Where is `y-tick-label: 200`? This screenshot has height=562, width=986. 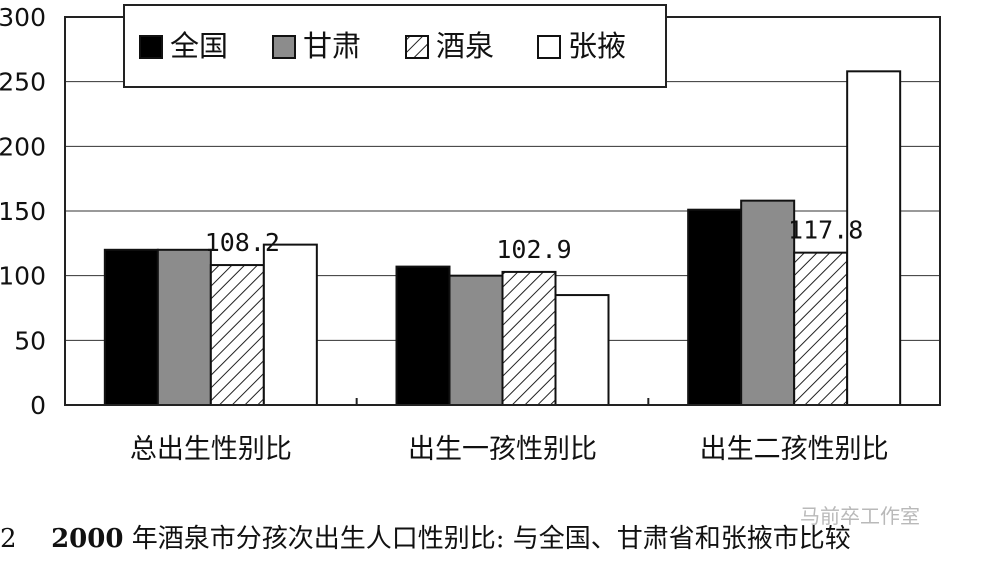 y-tick-label: 200 is located at coordinates (23, 146).